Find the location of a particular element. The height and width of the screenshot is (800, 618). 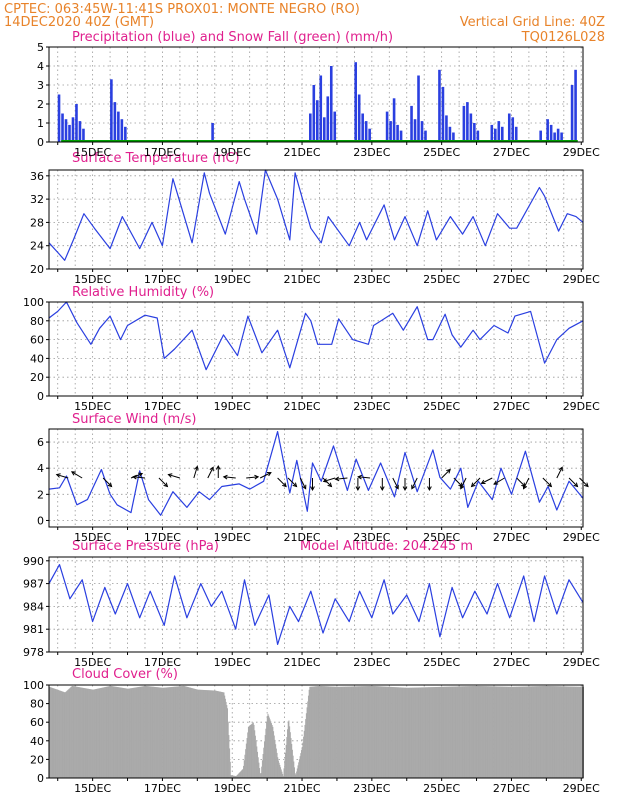

pressure-ytick-label: 978 is located at coordinates (33, 652).